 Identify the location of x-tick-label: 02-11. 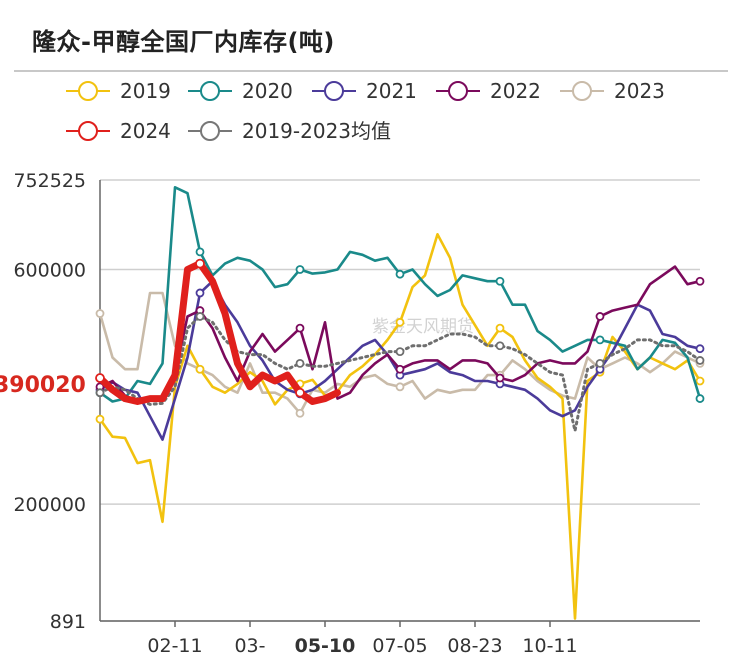
(174, 646).